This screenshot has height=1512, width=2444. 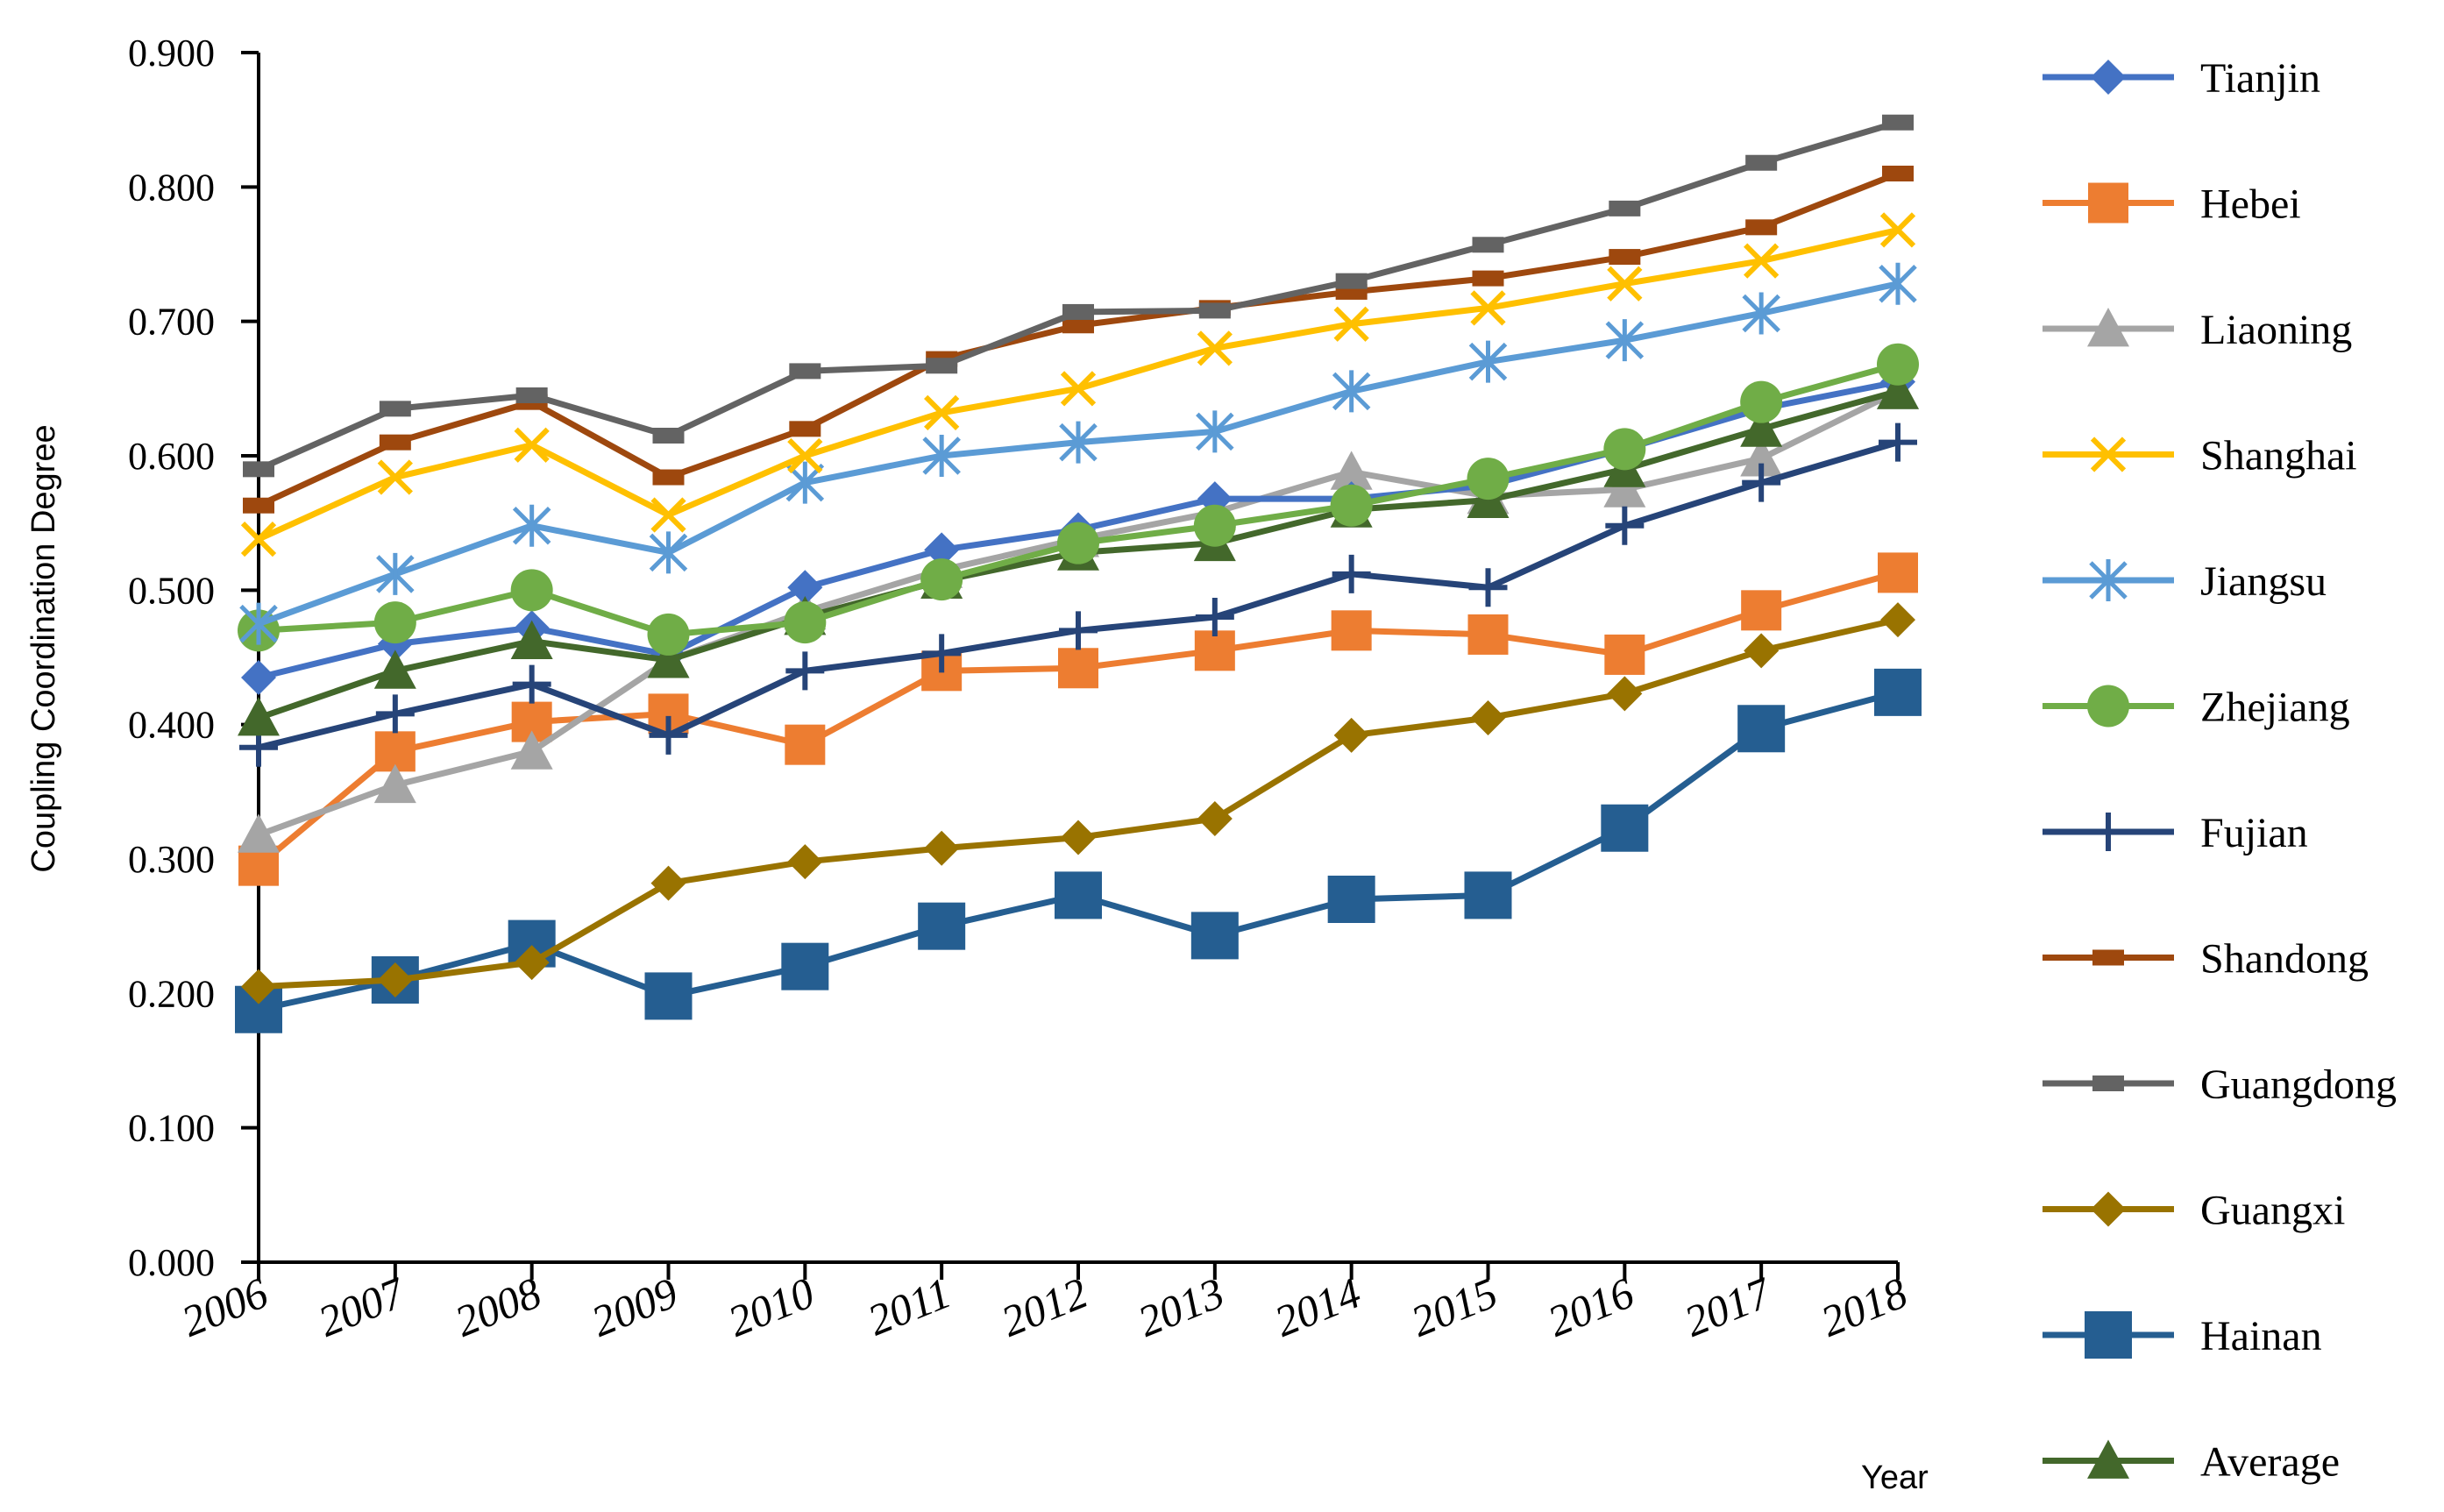 I want to click on legend-item-guangxi: Guangxi, so click(x=2194, y=1211).